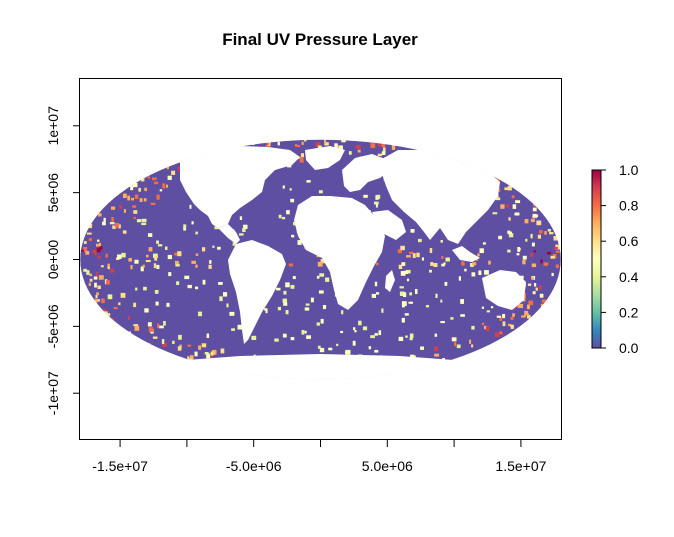 This screenshot has height=537, width=674. Describe the element at coordinates (320, 39) in the screenshot. I see `map-title: Final UV Pressure Layer` at that location.